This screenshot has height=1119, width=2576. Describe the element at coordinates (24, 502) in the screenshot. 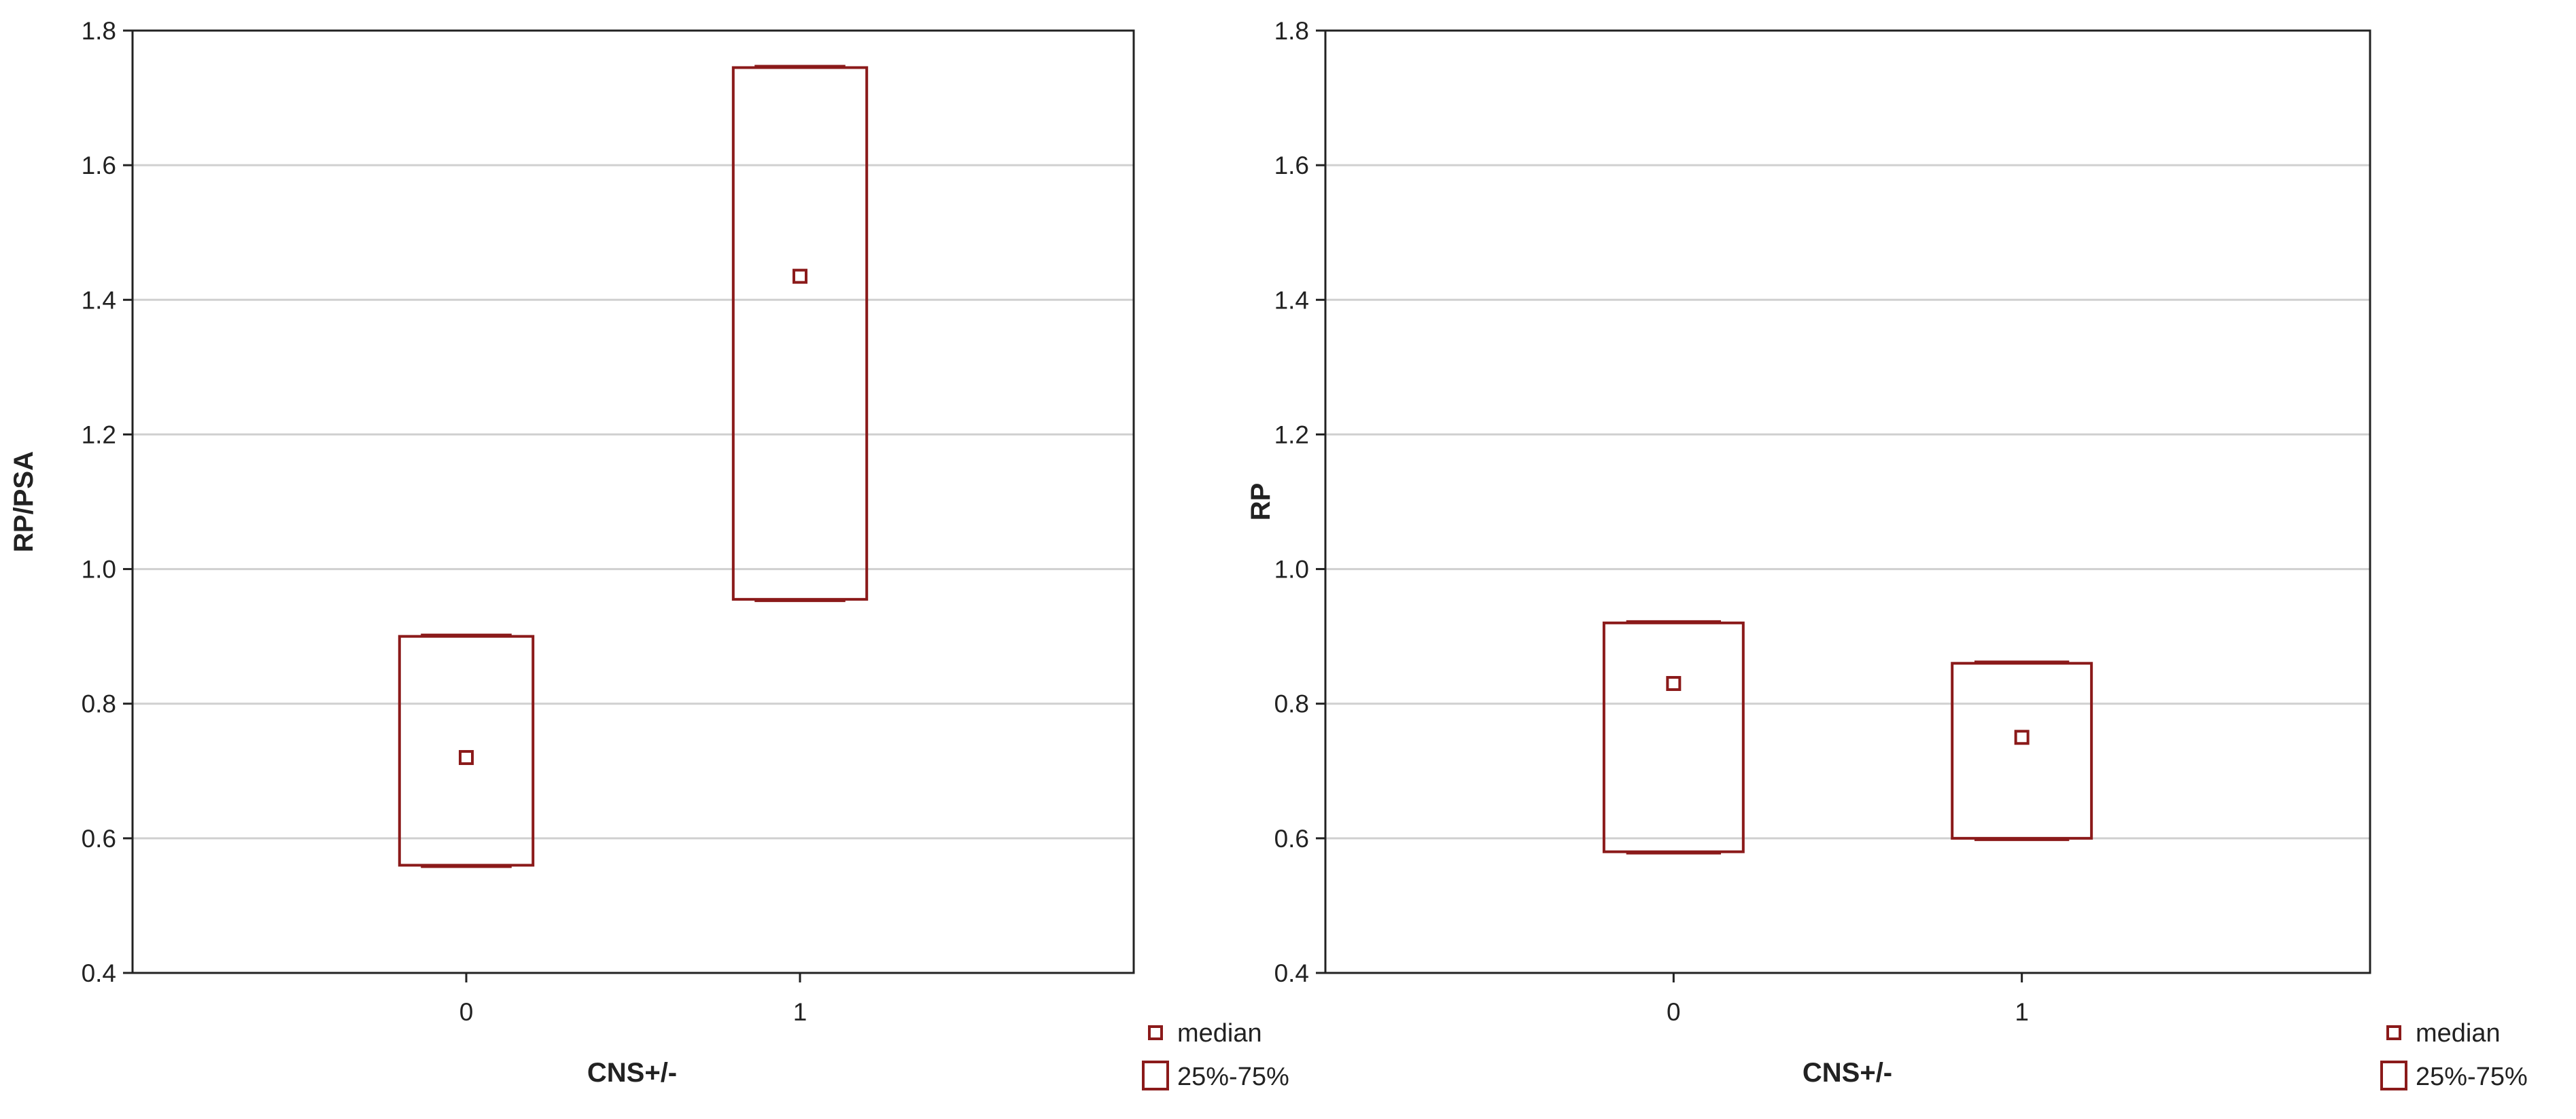

I see `y-axis-title: RP/PSA` at that location.